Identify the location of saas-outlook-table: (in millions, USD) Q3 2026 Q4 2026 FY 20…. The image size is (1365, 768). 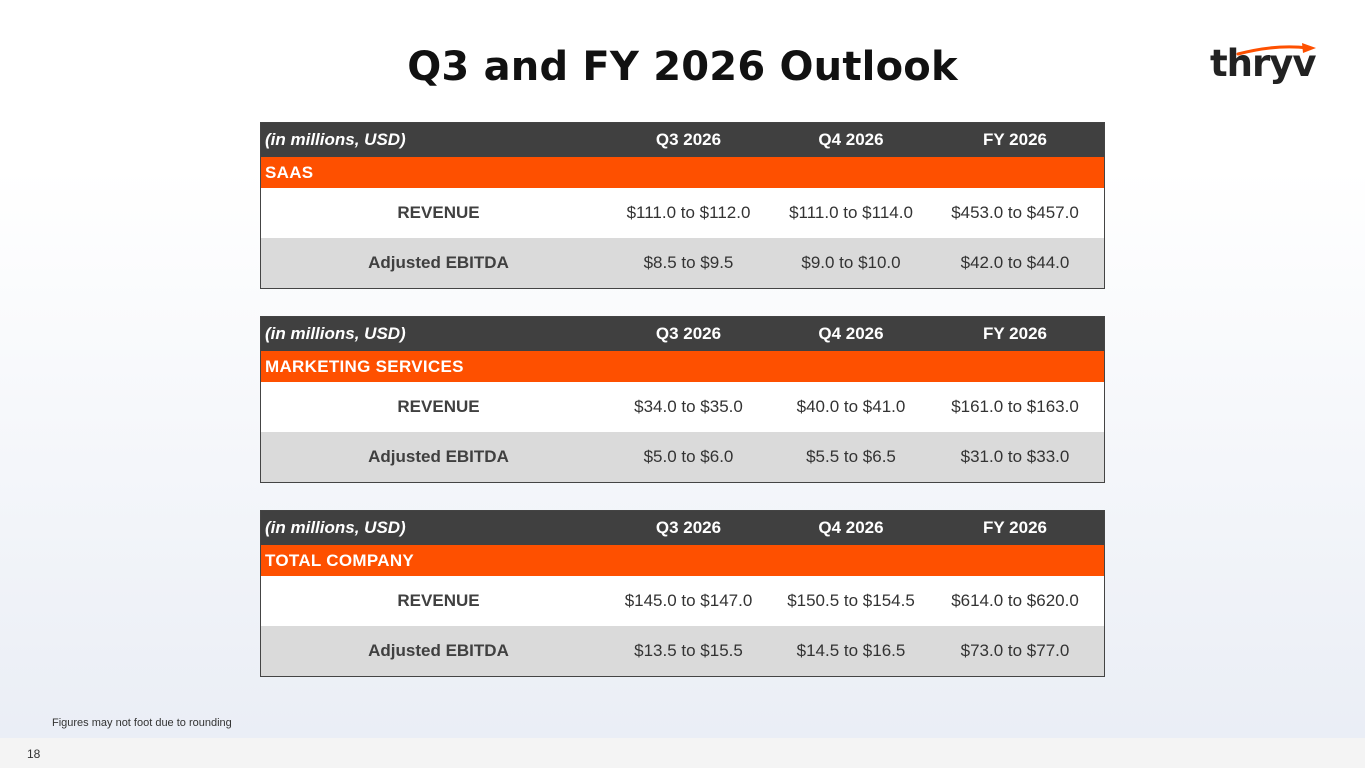
(682, 205).